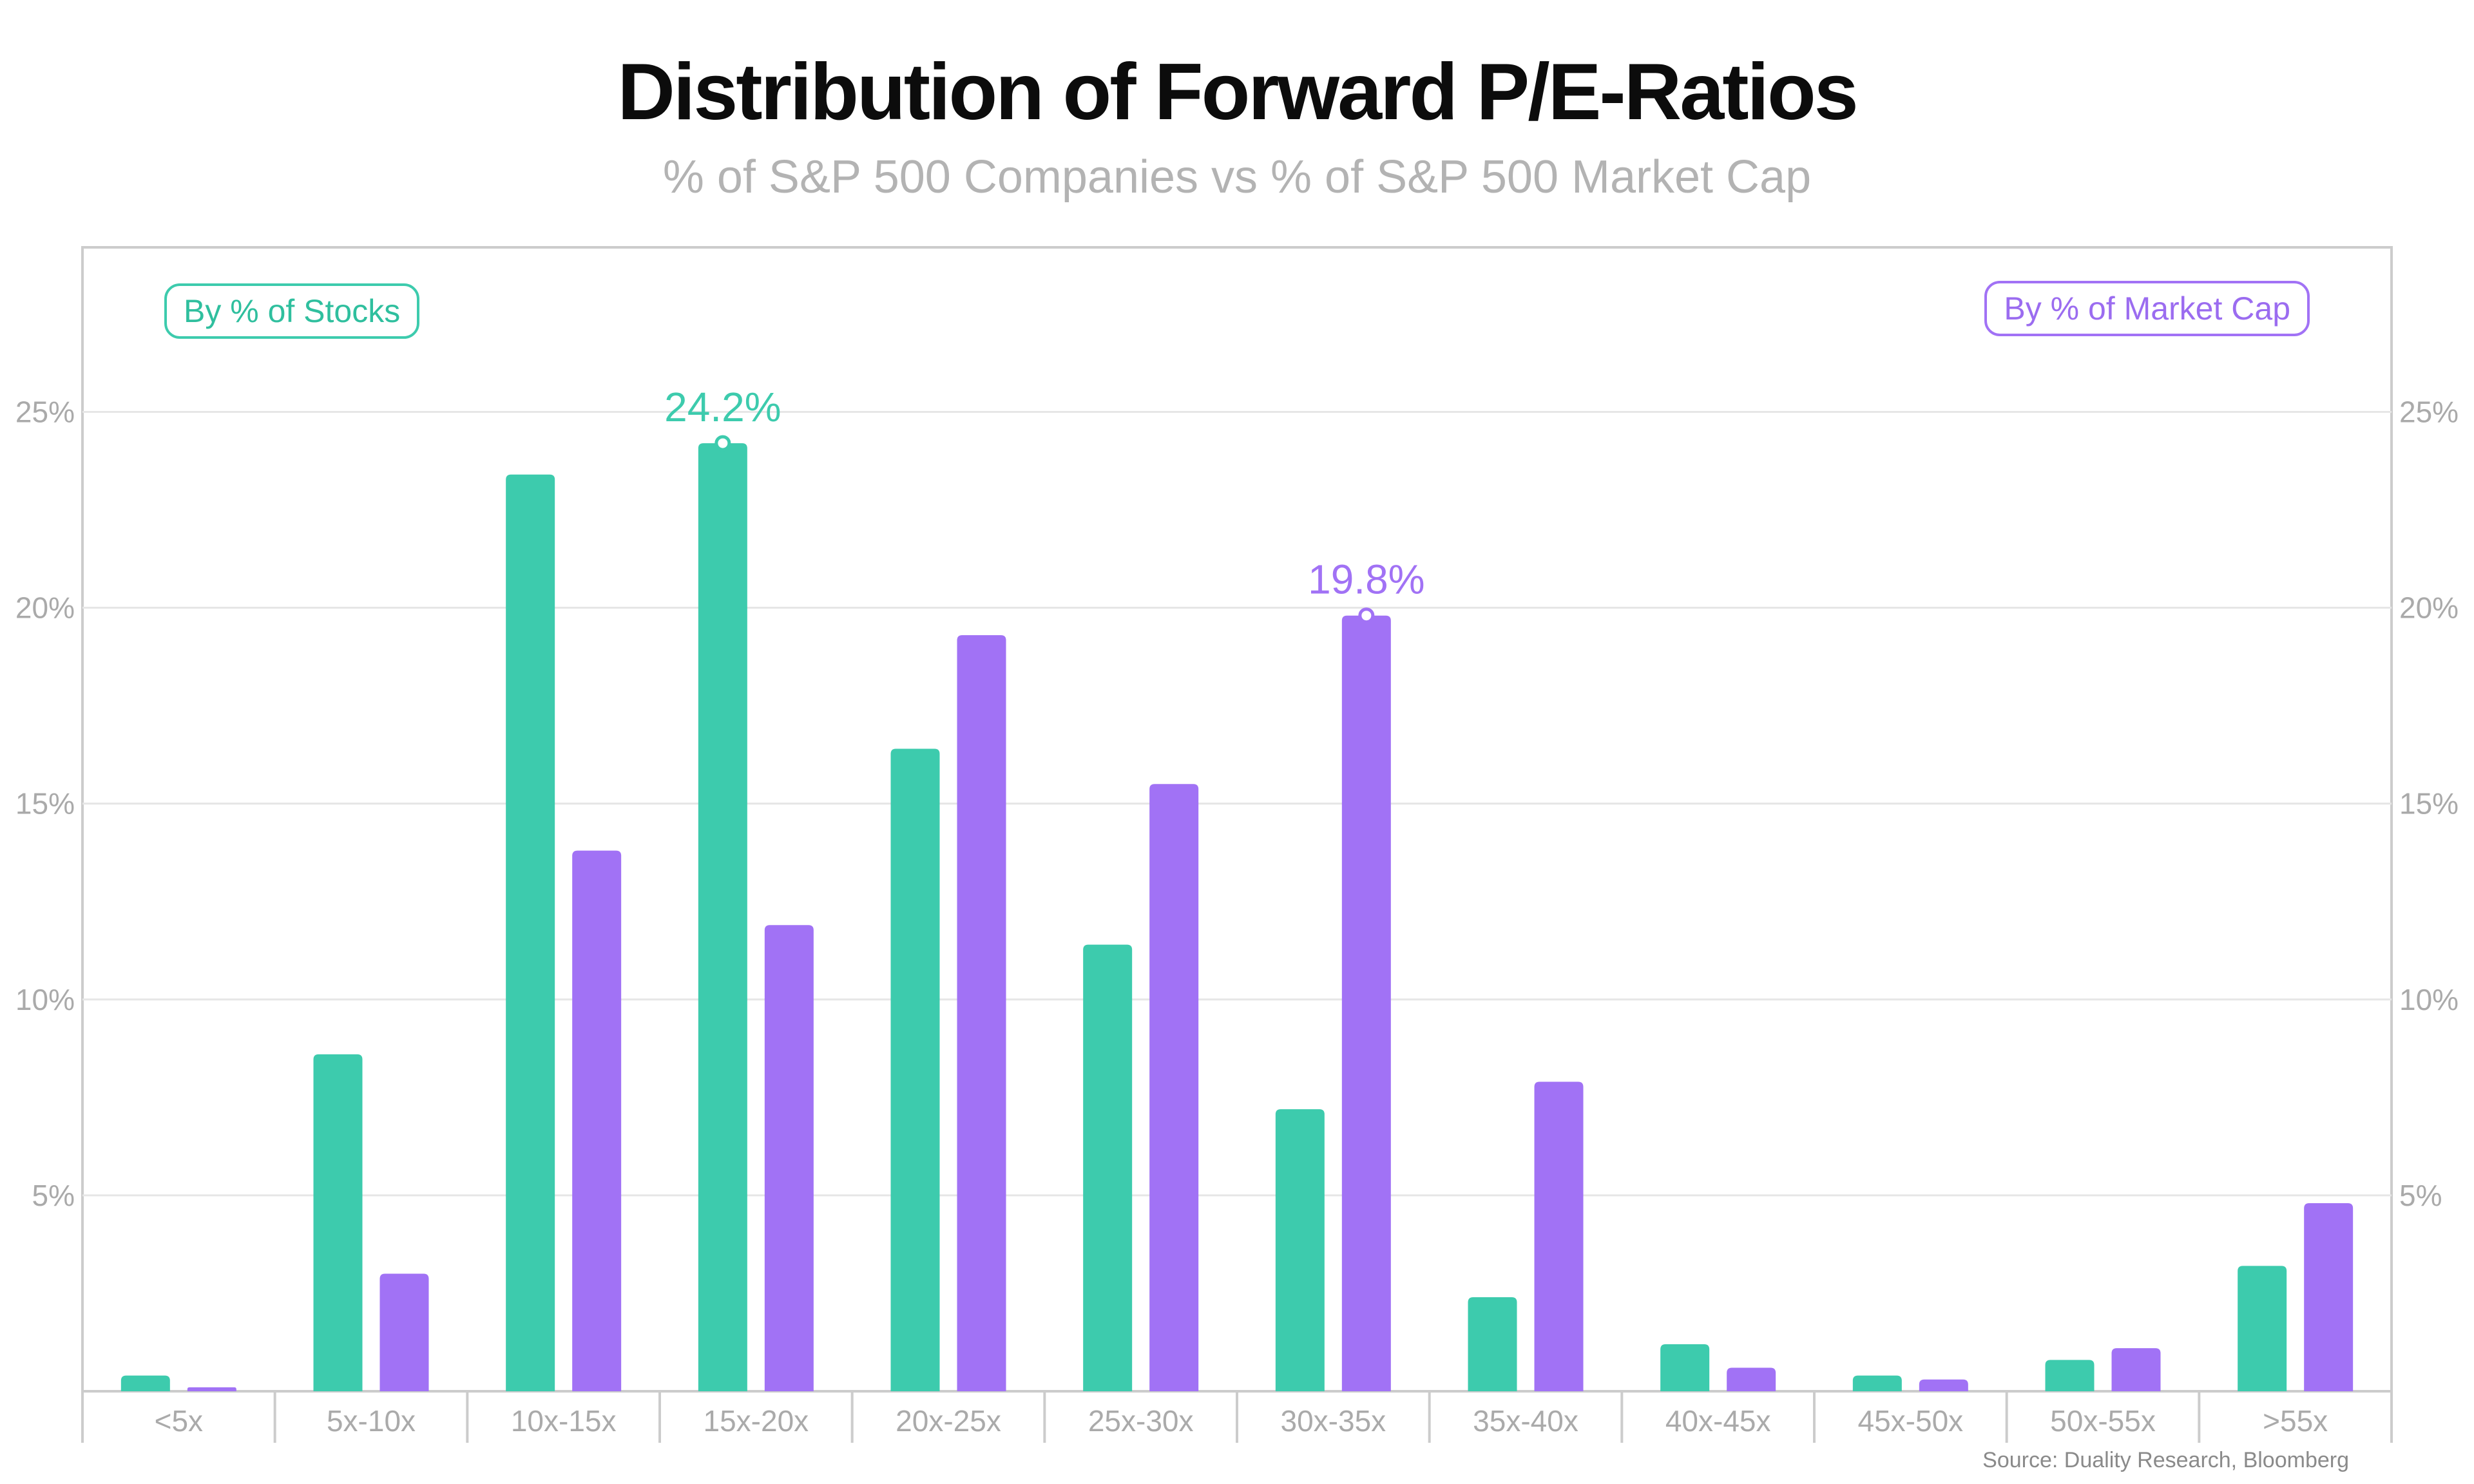  Describe the element at coordinates (2147, 308) in the screenshot. I see `legend-market-cap: By % of Market Cap` at that location.